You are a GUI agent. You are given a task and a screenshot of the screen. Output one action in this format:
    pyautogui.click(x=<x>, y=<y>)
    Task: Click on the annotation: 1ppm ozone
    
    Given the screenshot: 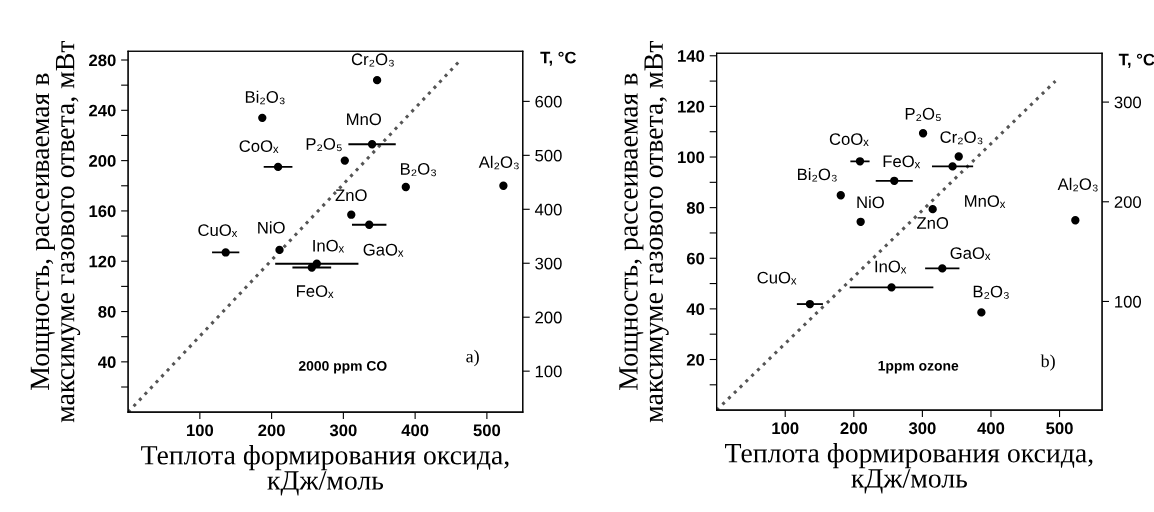 What is the action you would take?
    pyautogui.click(x=918, y=367)
    